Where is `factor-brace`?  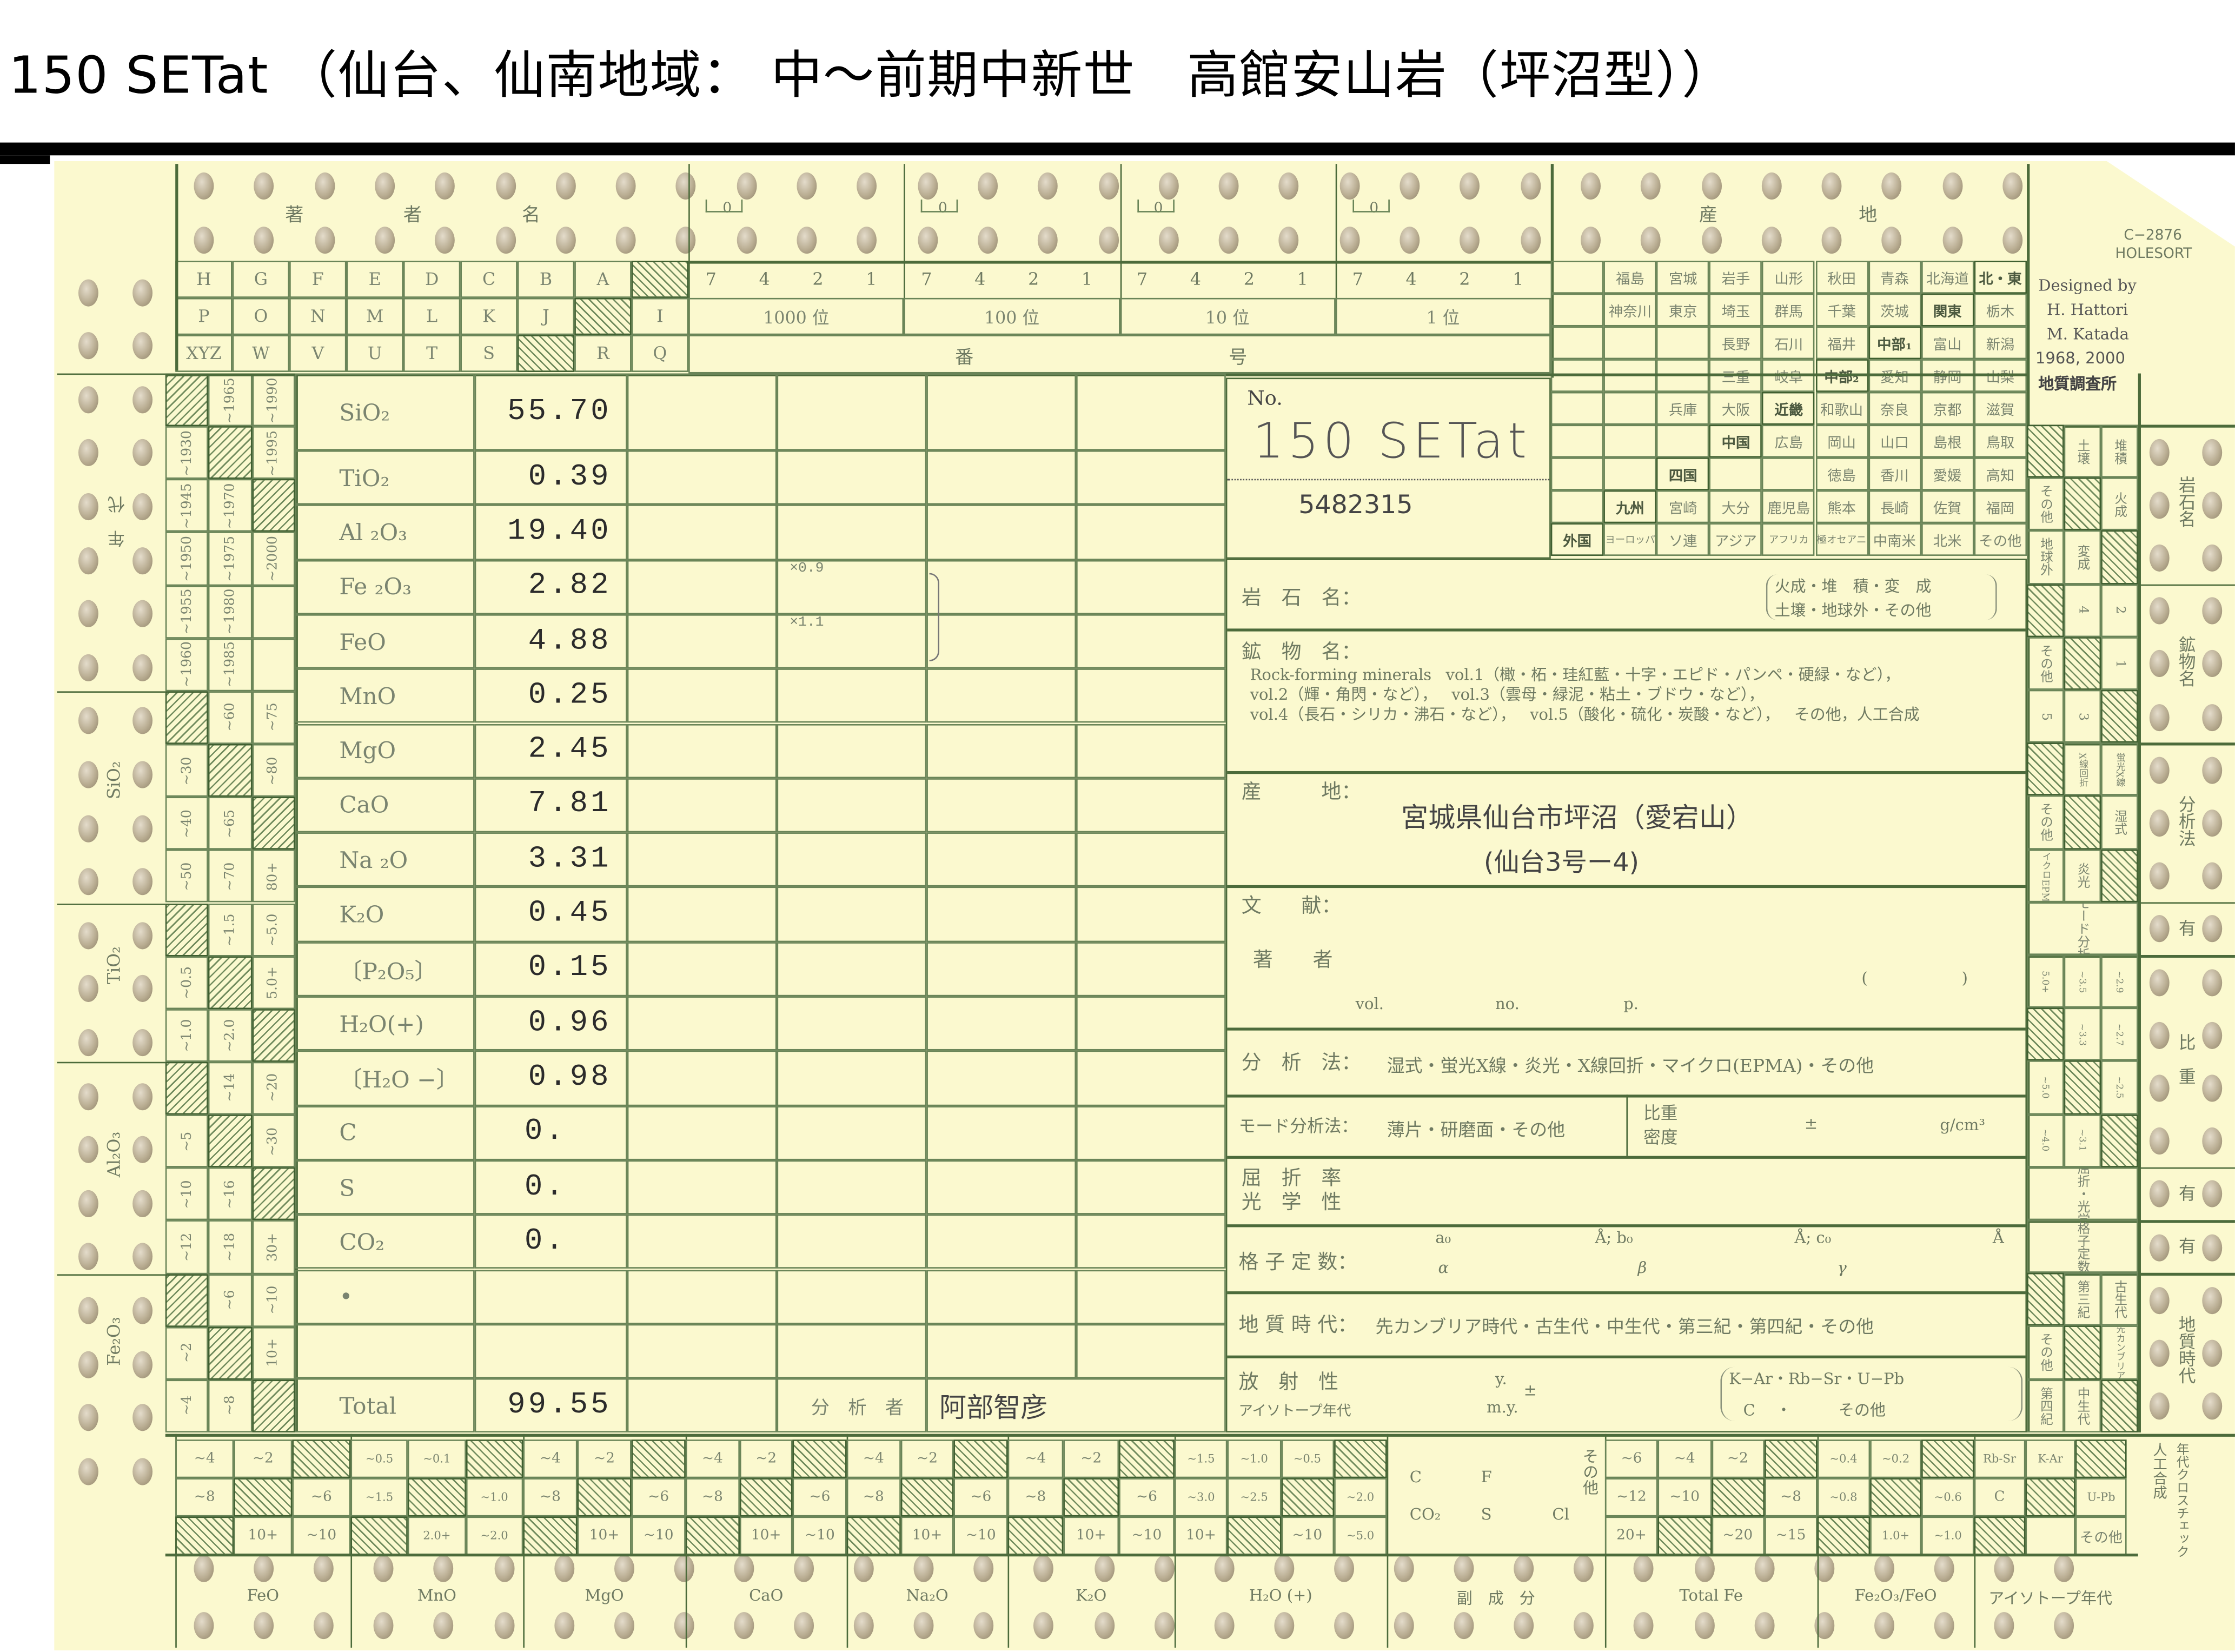 factor-brace is located at coordinates (934, 617).